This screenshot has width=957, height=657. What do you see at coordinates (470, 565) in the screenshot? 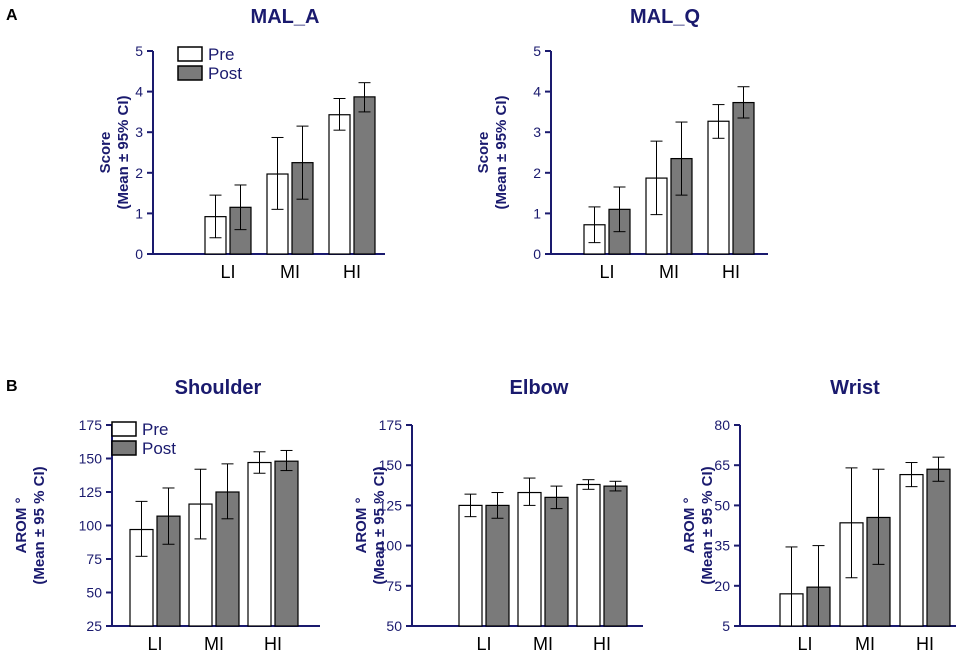
I see `bar-pre-li` at bounding box center [470, 565].